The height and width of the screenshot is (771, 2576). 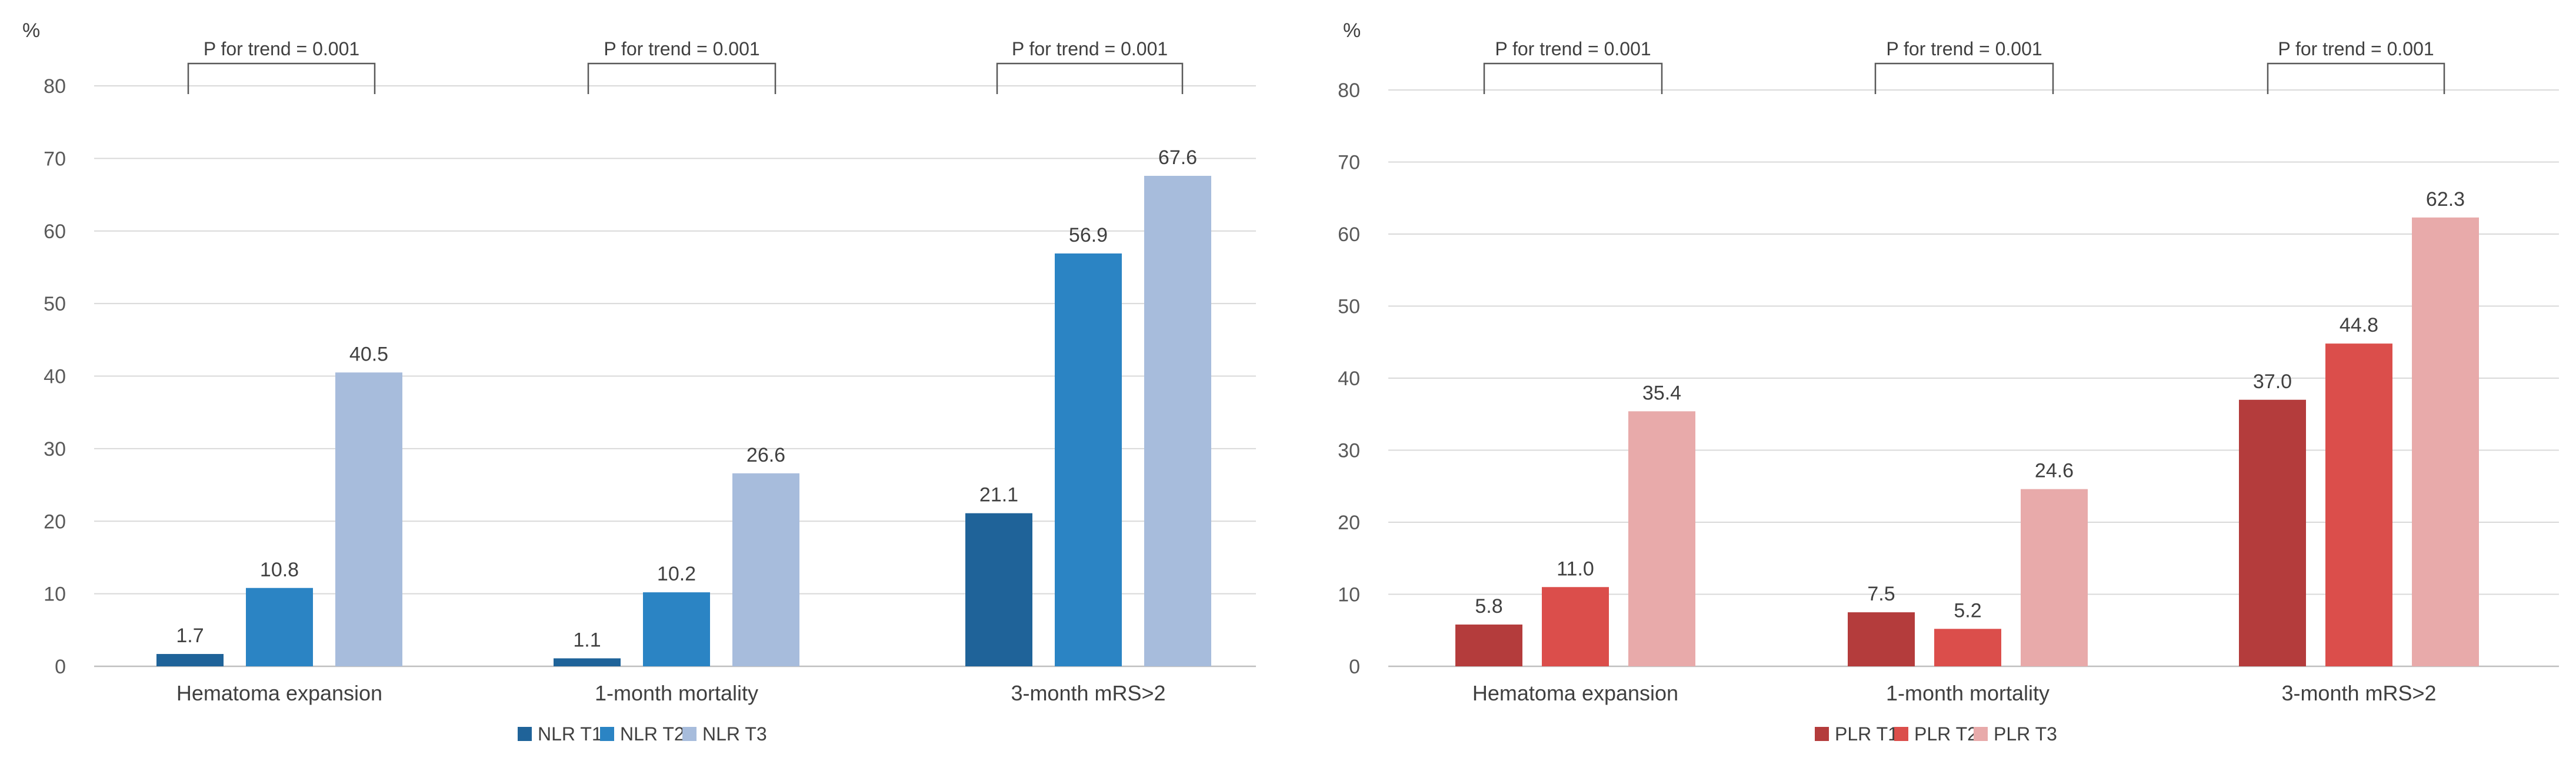 What do you see at coordinates (1088, 235) in the screenshot?
I see `bar-value-label: 56.9` at bounding box center [1088, 235].